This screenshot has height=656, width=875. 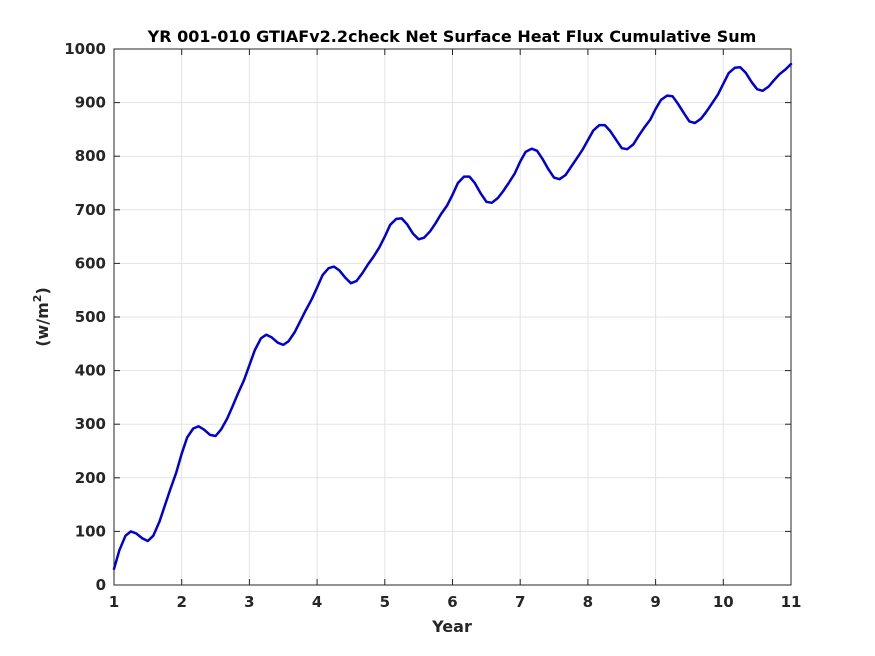 I want to click on x-tick-label: 5, so click(x=385, y=602).